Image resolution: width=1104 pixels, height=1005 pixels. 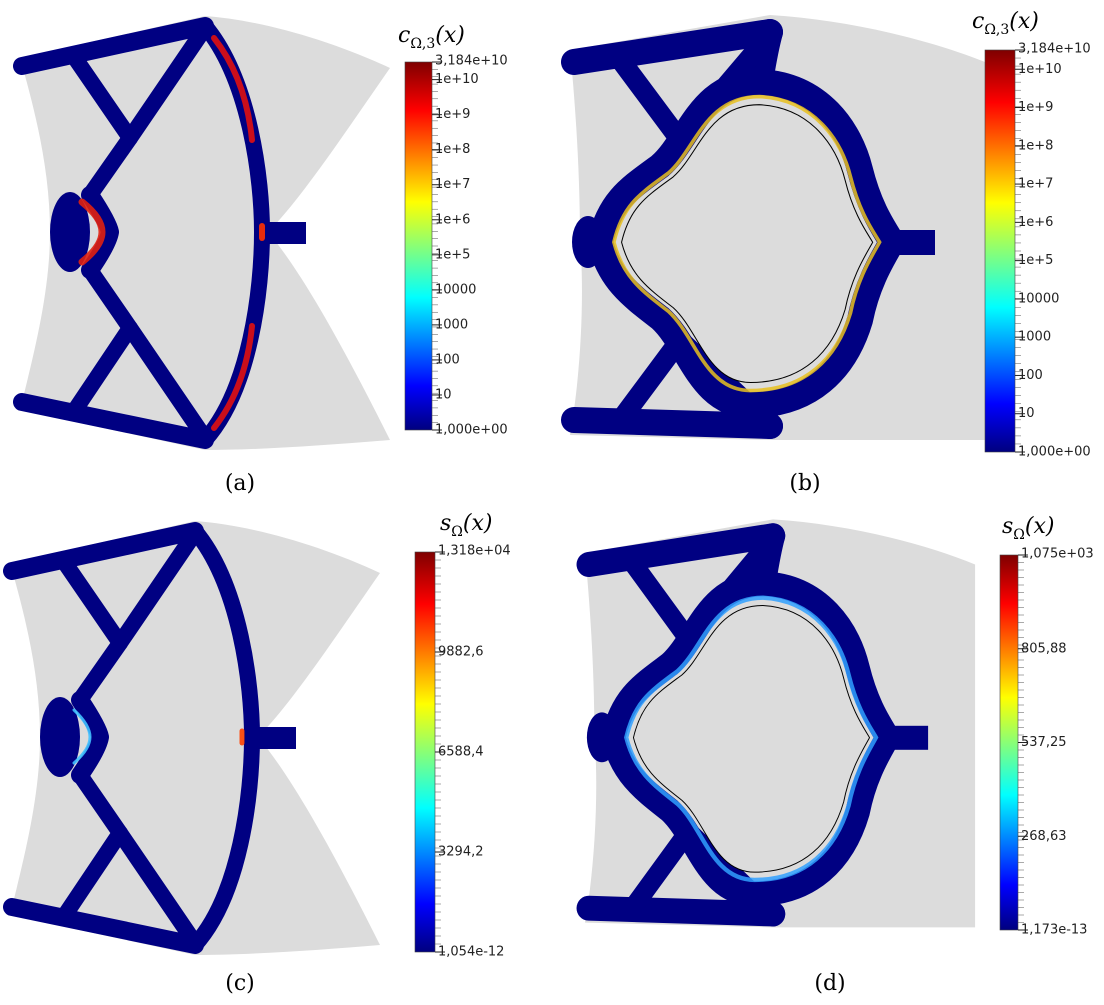 What do you see at coordinates (474, 551) in the screenshot?
I see `colorbar-label: 1,318e+04` at bounding box center [474, 551].